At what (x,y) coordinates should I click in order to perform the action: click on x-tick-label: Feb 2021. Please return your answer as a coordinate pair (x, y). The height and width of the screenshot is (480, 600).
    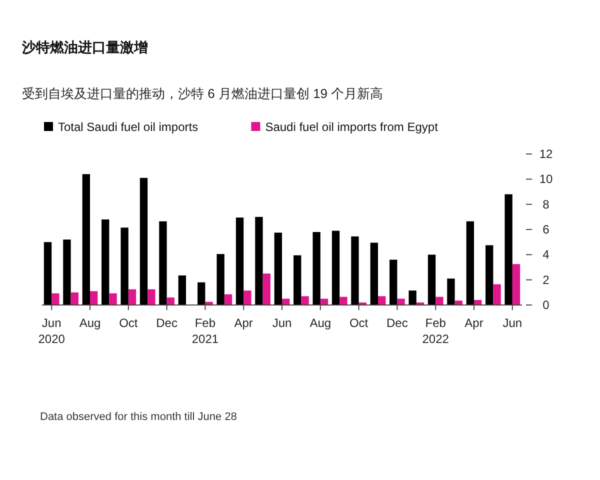
    Looking at the image, I should click on (205, 331).